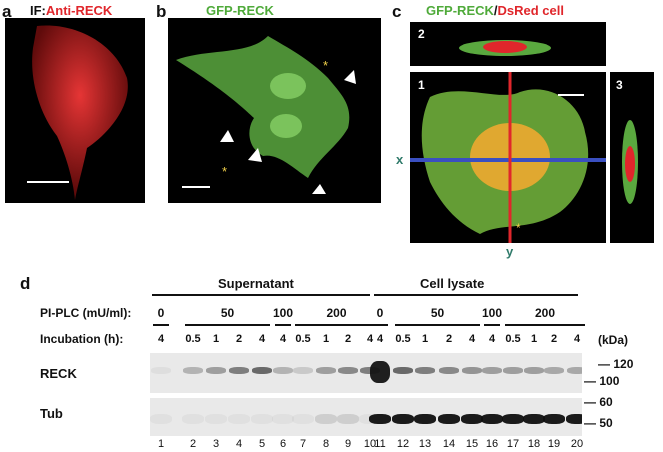 The image size is (663, 452). I want to click on panel-c-sep: /, so click(495, 10).